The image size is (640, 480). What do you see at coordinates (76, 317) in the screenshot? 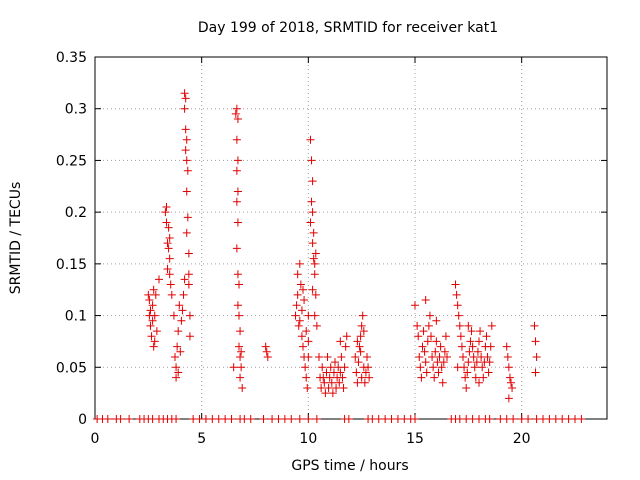
I see `y-tick-label: 0.1` at bounding box center [76, 317].